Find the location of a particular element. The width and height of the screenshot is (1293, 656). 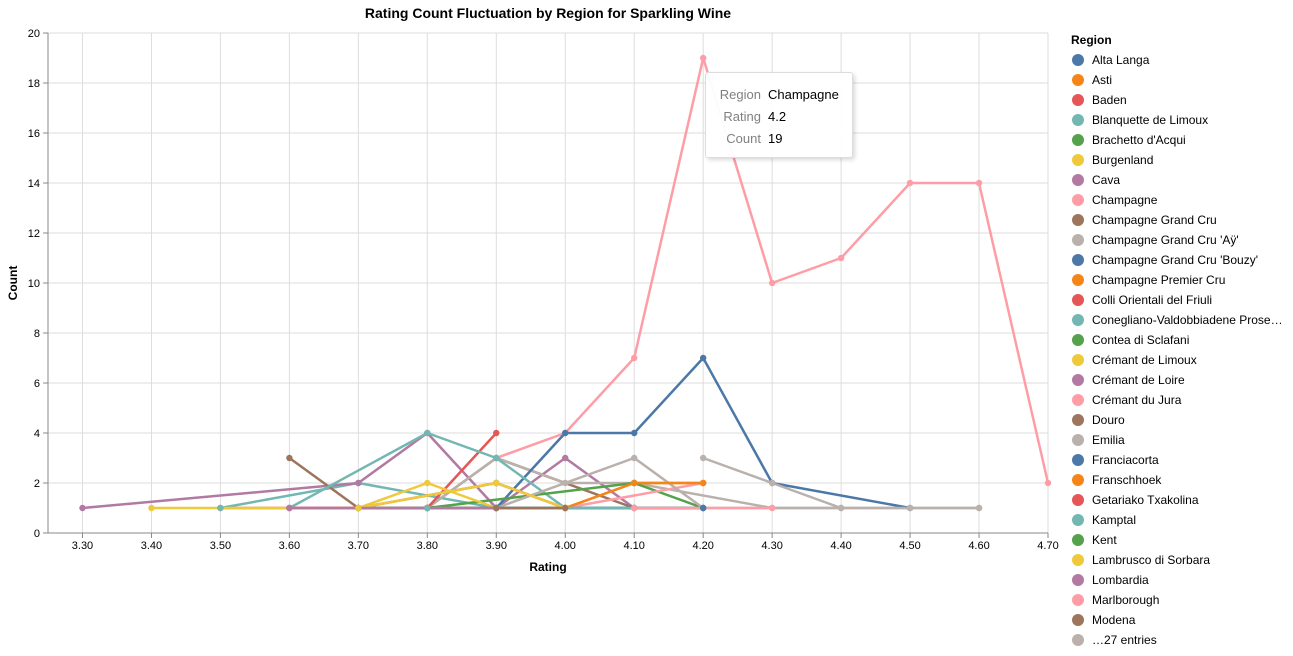

legend-label: Emilia is located at coordinates (1108, 440).